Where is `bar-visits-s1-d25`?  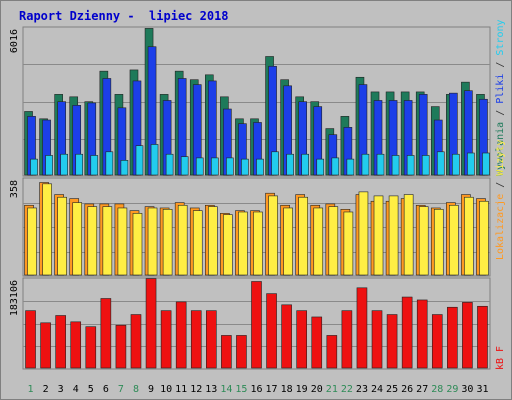 bar-visits-s1-d25 is located at coordinates (393, 235).